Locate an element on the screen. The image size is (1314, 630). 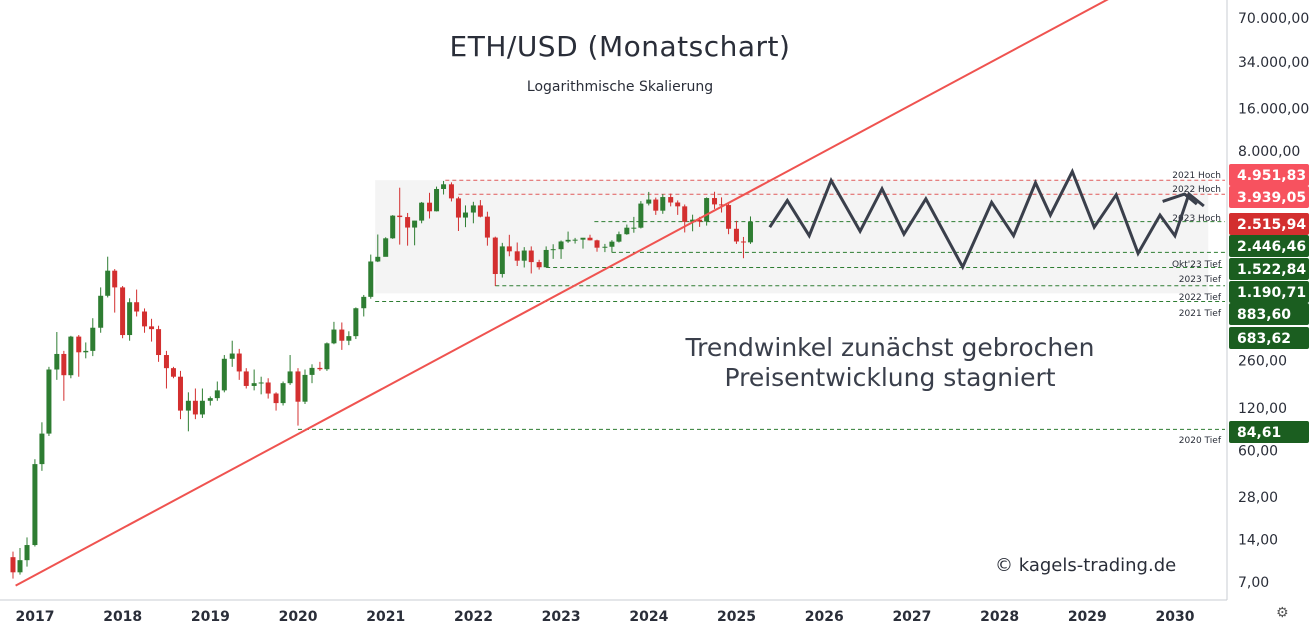
price-badge-label: 2.446,46 is located at coordinates (1271, 247).